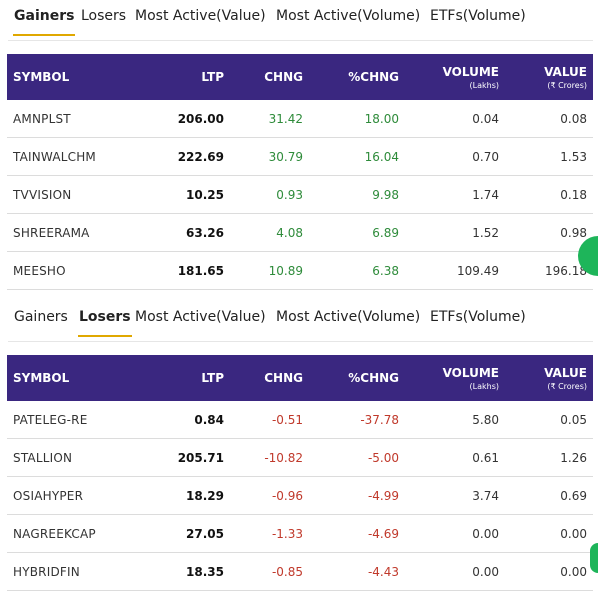  Describe the element at coordinates (72, 571) in the screenshot. I see `symbol-cell: HYBRIDFIN` at that location.